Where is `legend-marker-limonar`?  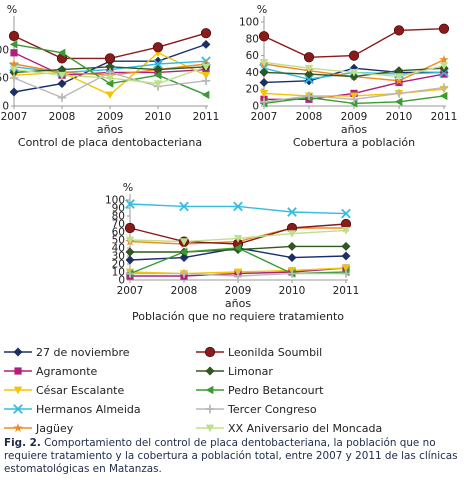 legend-marker-limonar is located at coordinates (210, 371).